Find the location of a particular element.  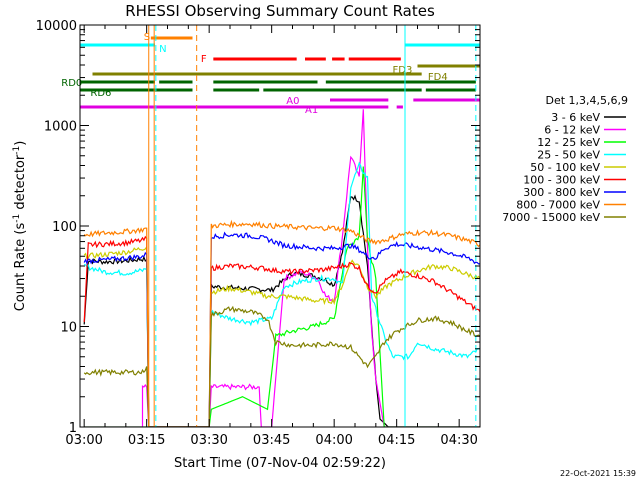

flag-label: A0 is located at coordinates (292, 101).